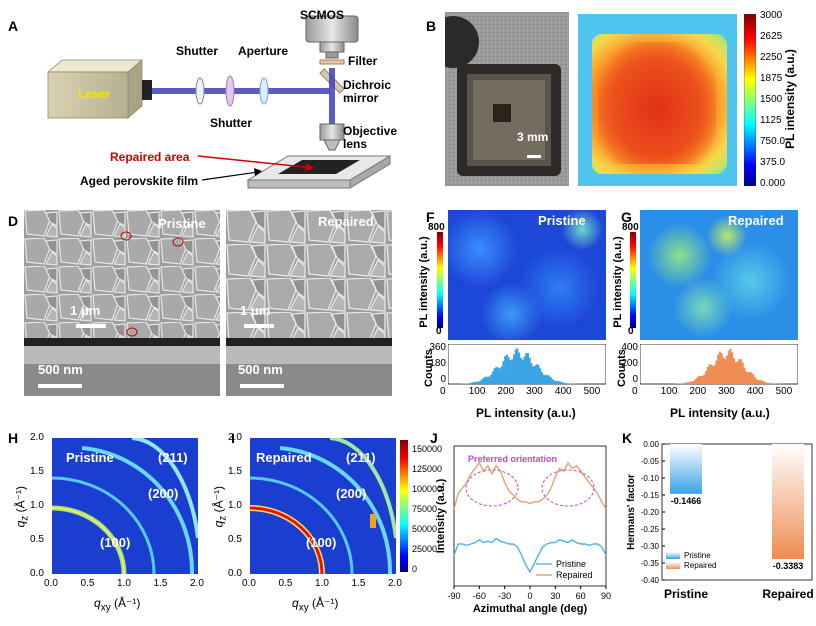 The height and width of the screenshot is (626, 816). Describe the element at coordinates (13, 221) in the screenshot. I see `panel-label-d: D` at that location.